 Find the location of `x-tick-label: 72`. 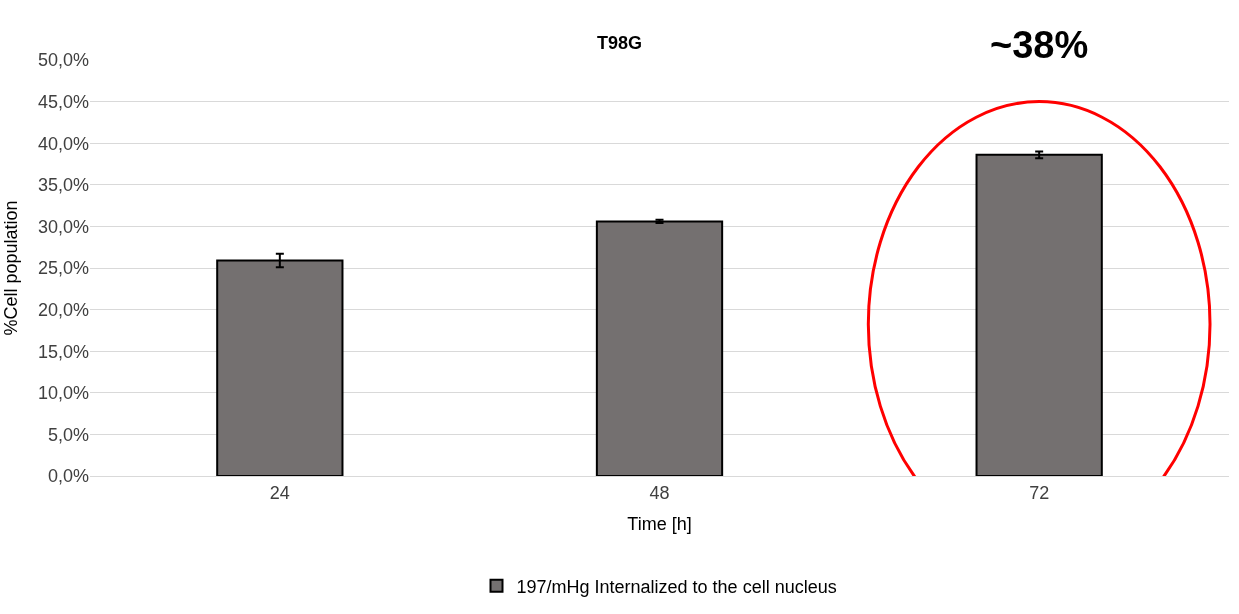

x-tick-label: 72 is located at coordinates (1039, 492).